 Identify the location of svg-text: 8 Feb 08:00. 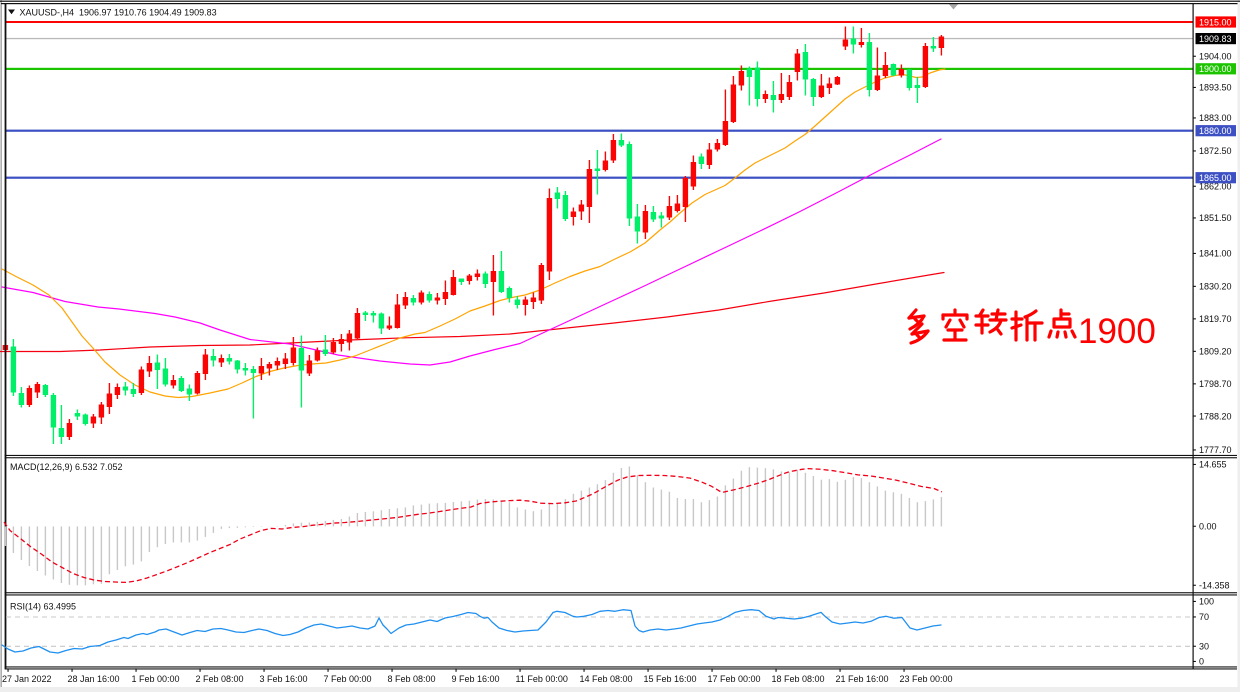
(412, 679).